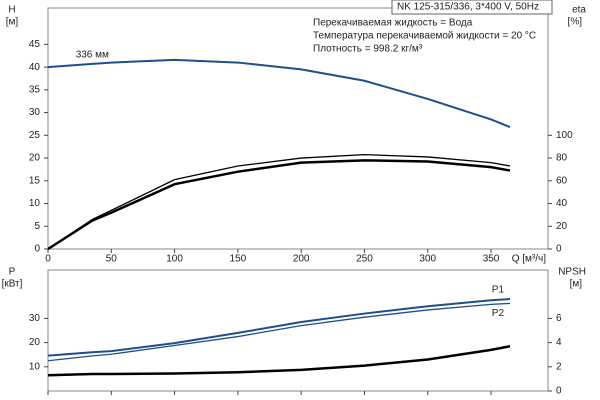  I want to click on series-label: P2, so click(498, 313).